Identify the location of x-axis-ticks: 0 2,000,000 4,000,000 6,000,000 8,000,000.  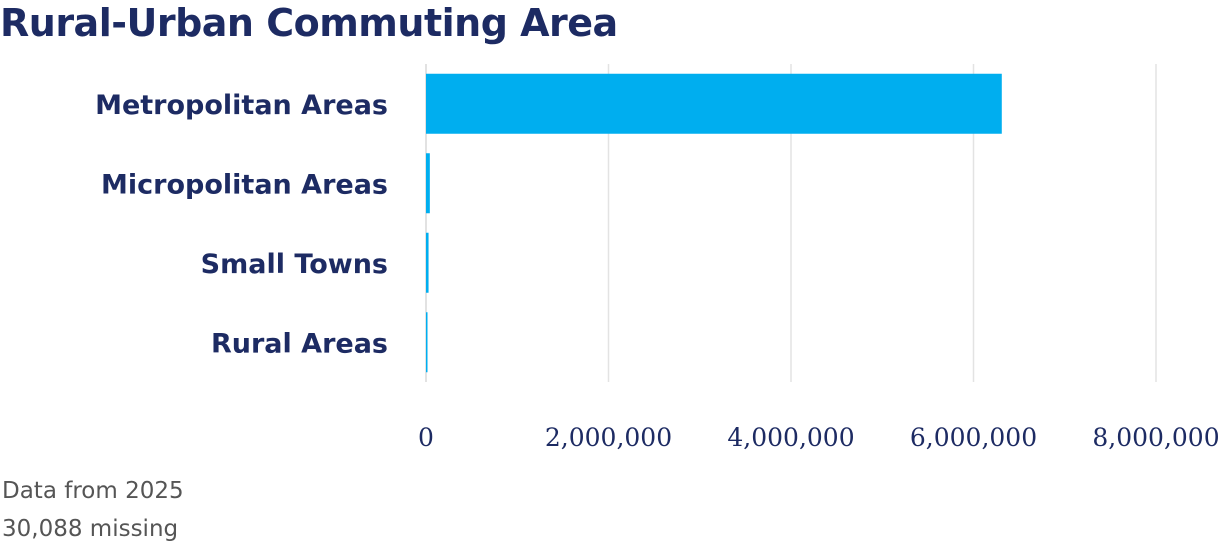
(819, 437).